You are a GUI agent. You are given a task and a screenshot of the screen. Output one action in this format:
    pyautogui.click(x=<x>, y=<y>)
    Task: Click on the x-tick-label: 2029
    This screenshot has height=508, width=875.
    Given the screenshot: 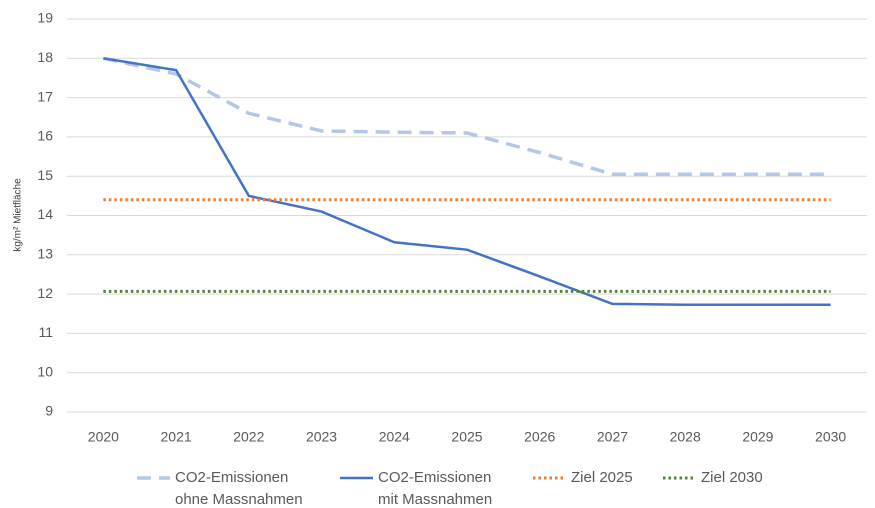 What is the action you would take?
    pyautogui.click(x=757, y=437)
    